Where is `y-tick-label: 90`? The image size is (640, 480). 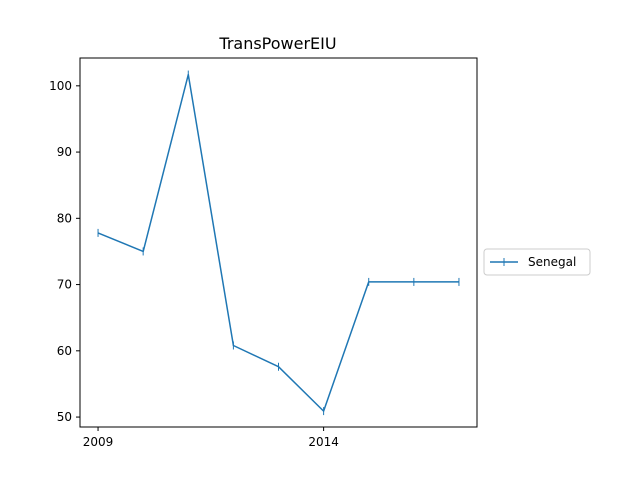
y-tick-label: 90 is located at coordinates (64, 152).